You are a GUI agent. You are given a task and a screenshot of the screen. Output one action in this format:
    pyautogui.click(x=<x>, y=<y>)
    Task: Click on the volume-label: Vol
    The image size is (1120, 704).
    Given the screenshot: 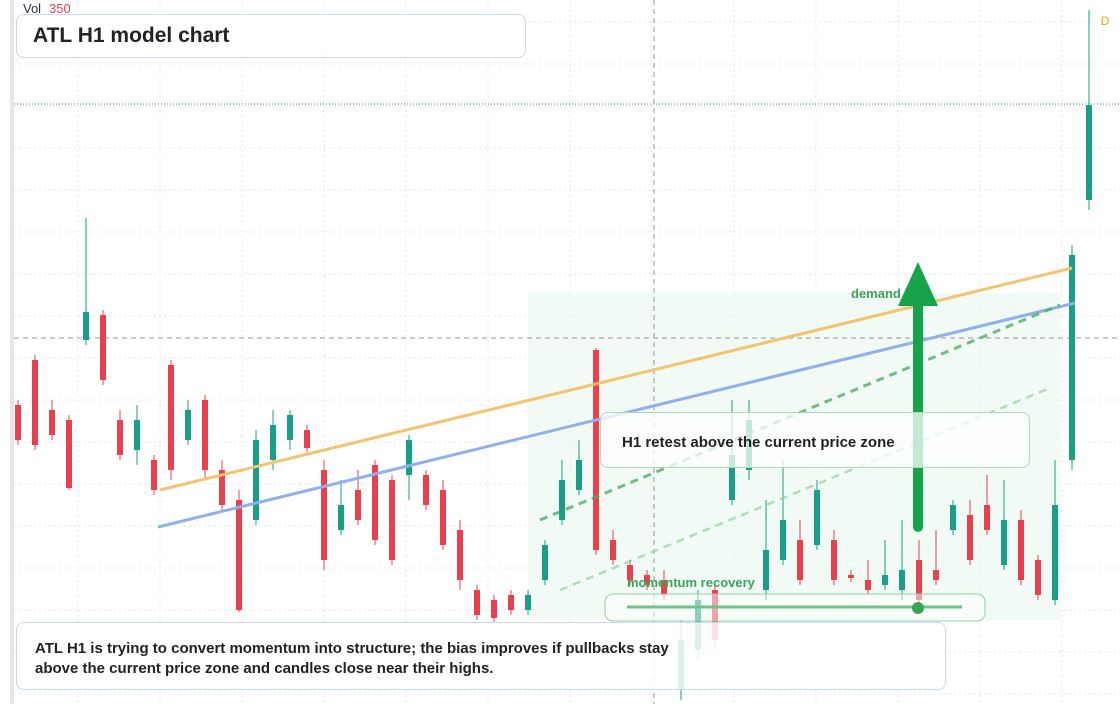 What is the action you would take?
    pyautogui.click(x=32, y=8)
    